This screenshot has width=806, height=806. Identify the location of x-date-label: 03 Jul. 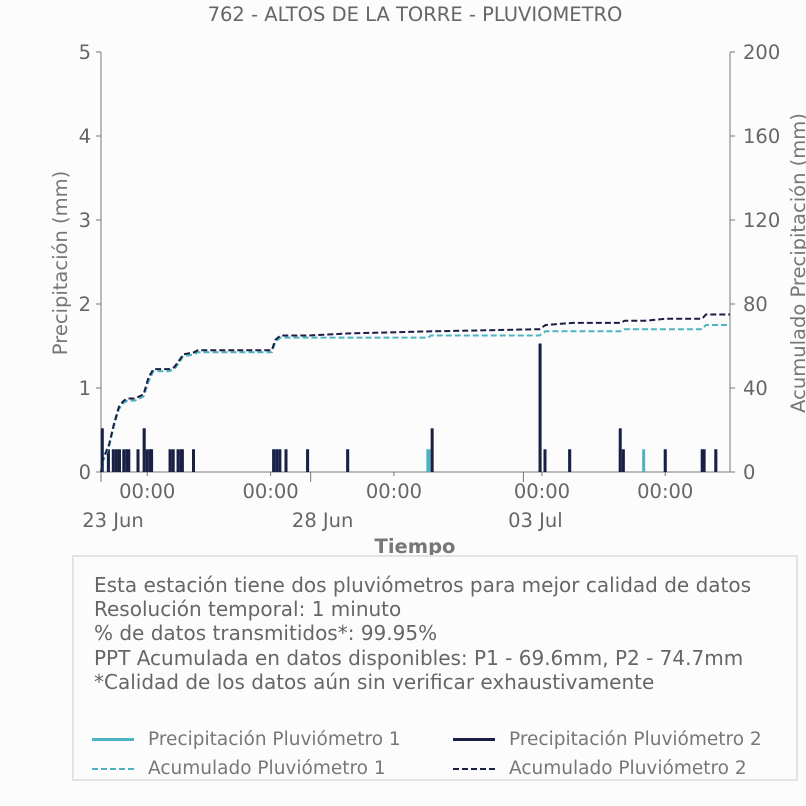
(535, 520).